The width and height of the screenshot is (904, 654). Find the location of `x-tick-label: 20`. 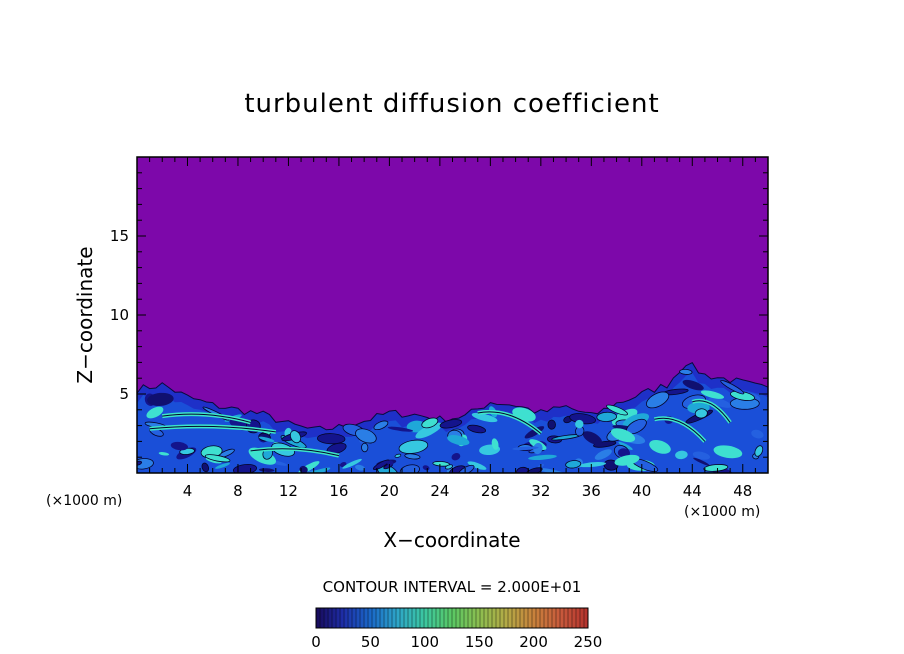

x-tick-label: 20 is located at coordinates (389, 491).